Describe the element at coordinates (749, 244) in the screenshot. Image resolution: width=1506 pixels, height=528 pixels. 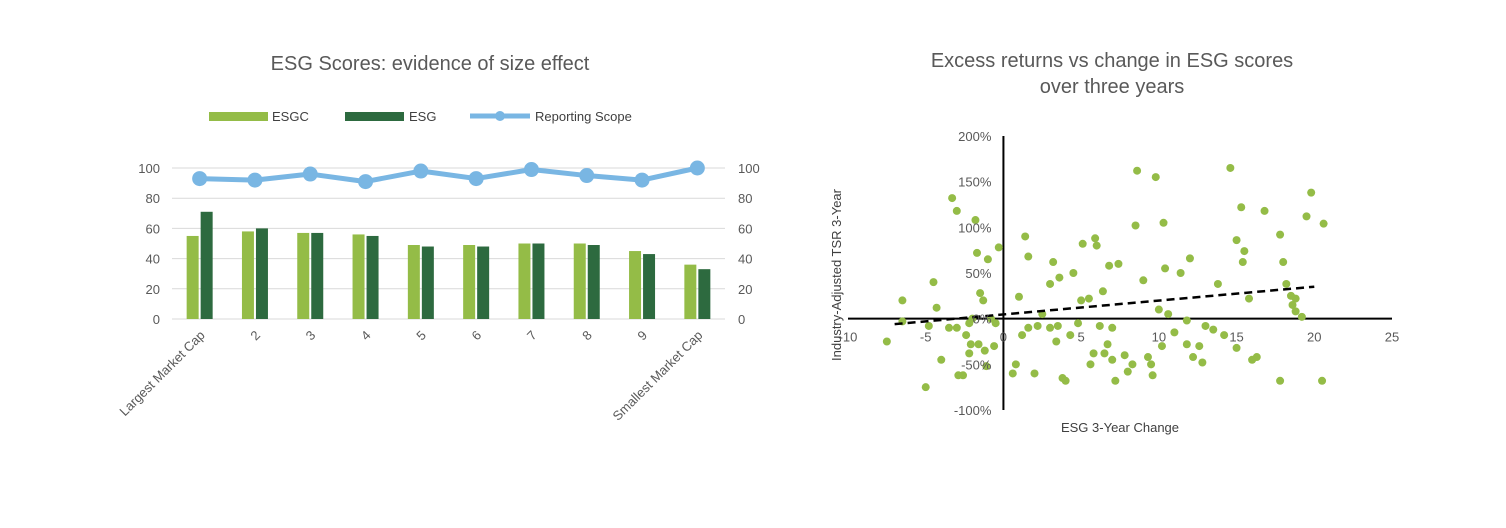
I see `bar-chart-right-axis: 0 20 40 60 80 100` at that location.